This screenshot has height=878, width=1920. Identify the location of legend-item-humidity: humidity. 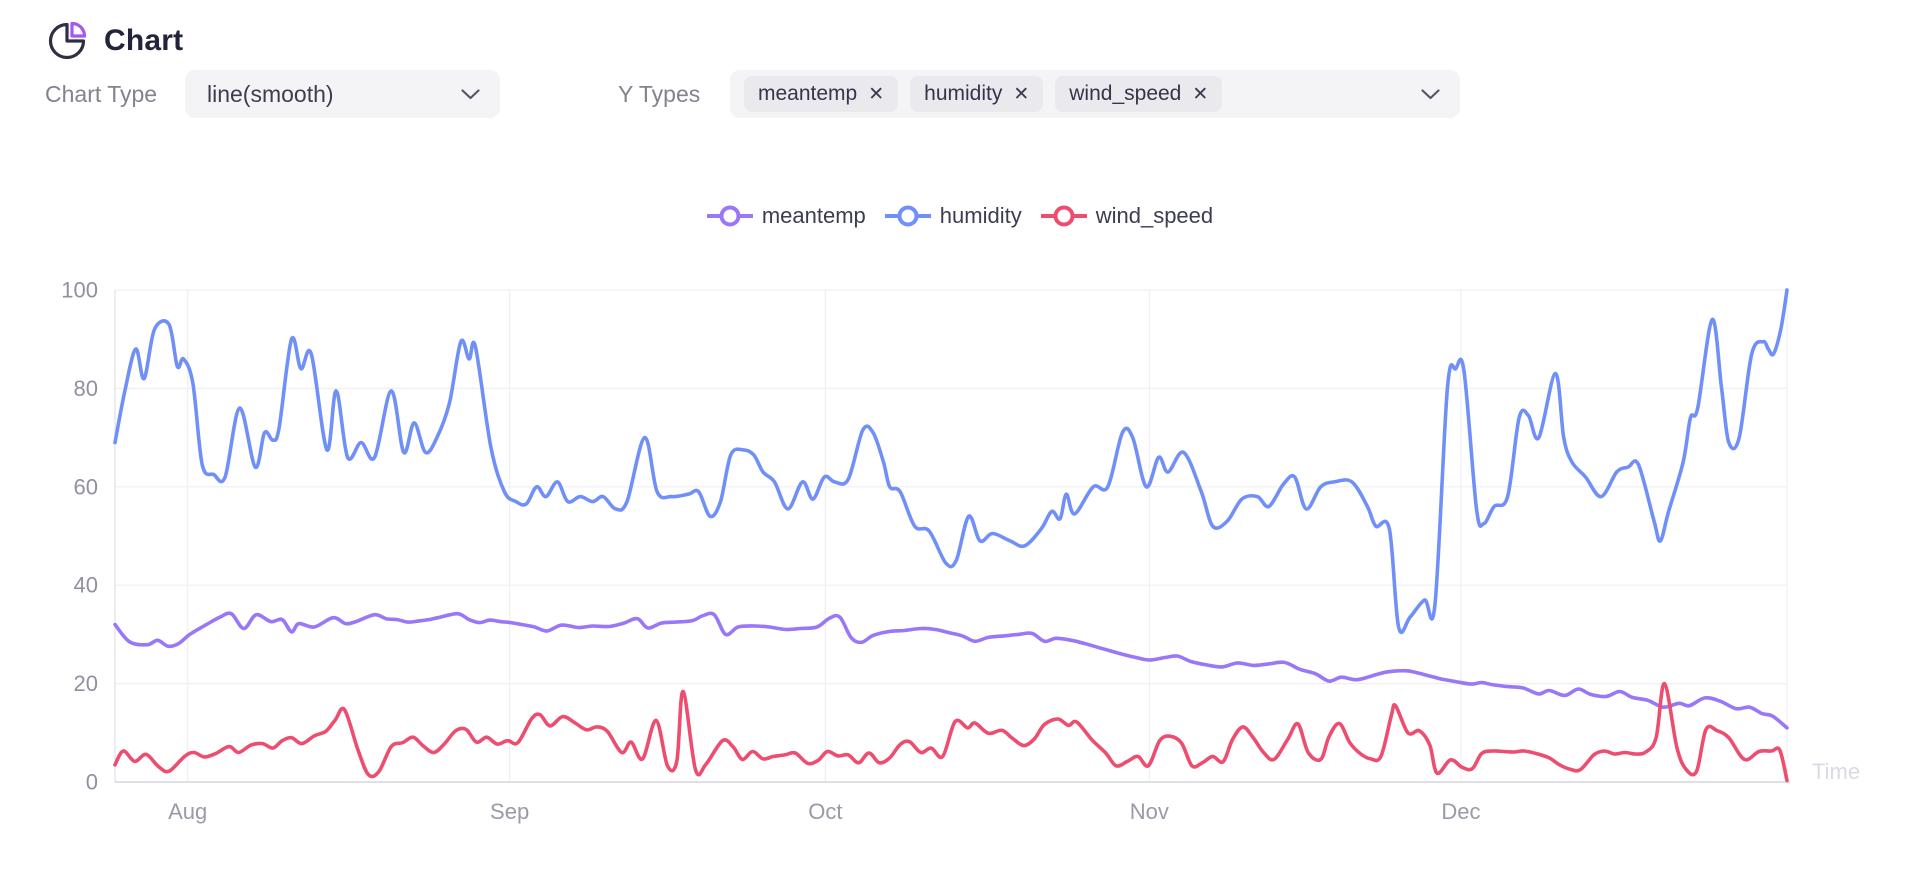
(953, 216).